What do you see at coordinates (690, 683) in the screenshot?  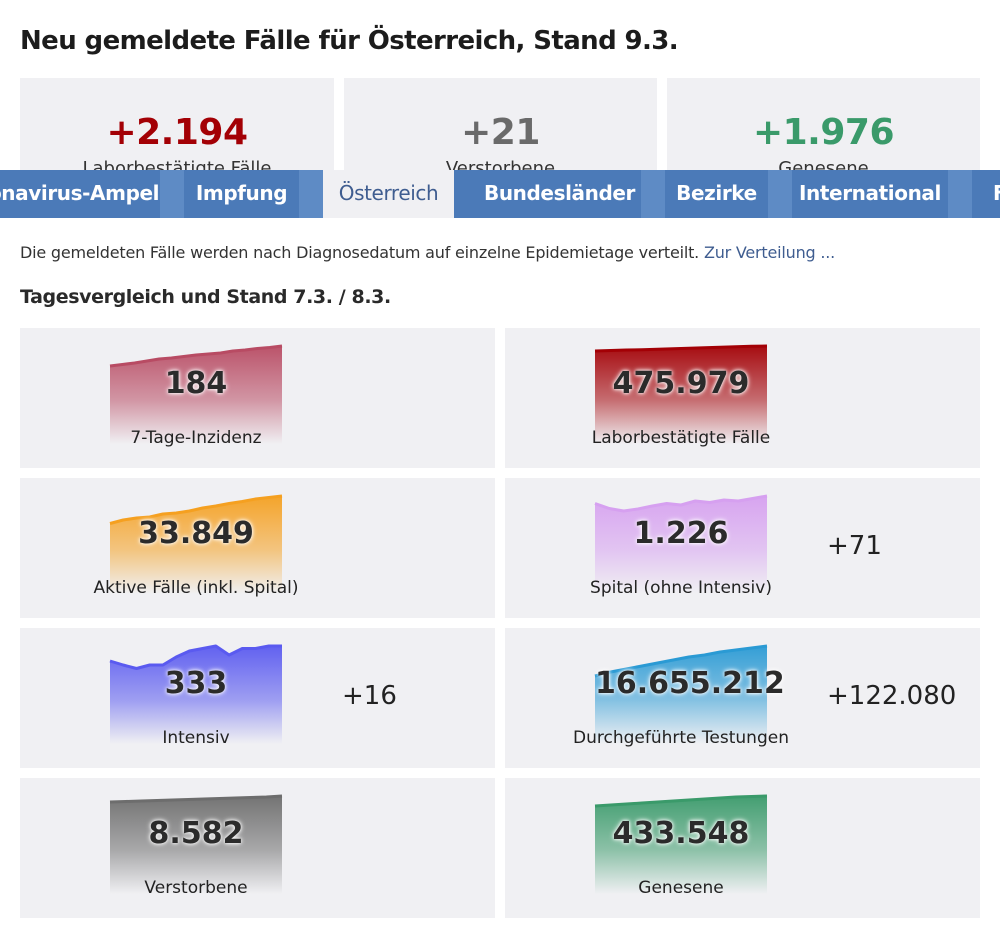 I see `stat-value: 16.655.212` at bounding box center [690, 683].